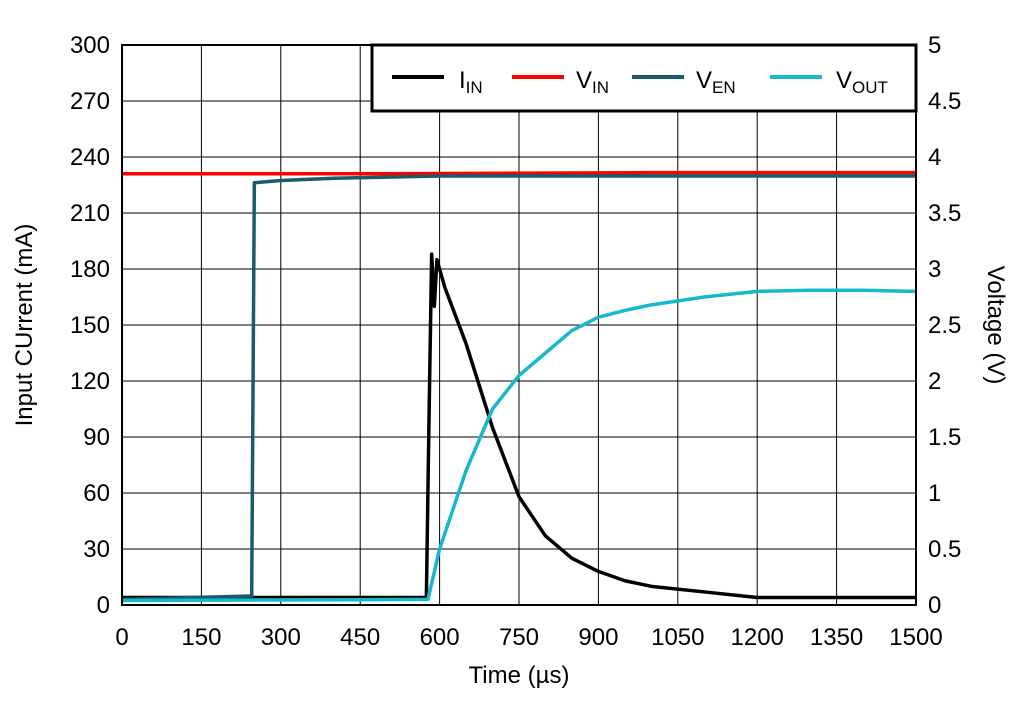 The image size is (1028, 701). What do you see at coordinates (24, 325) in the screenshot?
I see `y-axis-label: Input CUrrent (mA)` at bounding box center [24, 325].